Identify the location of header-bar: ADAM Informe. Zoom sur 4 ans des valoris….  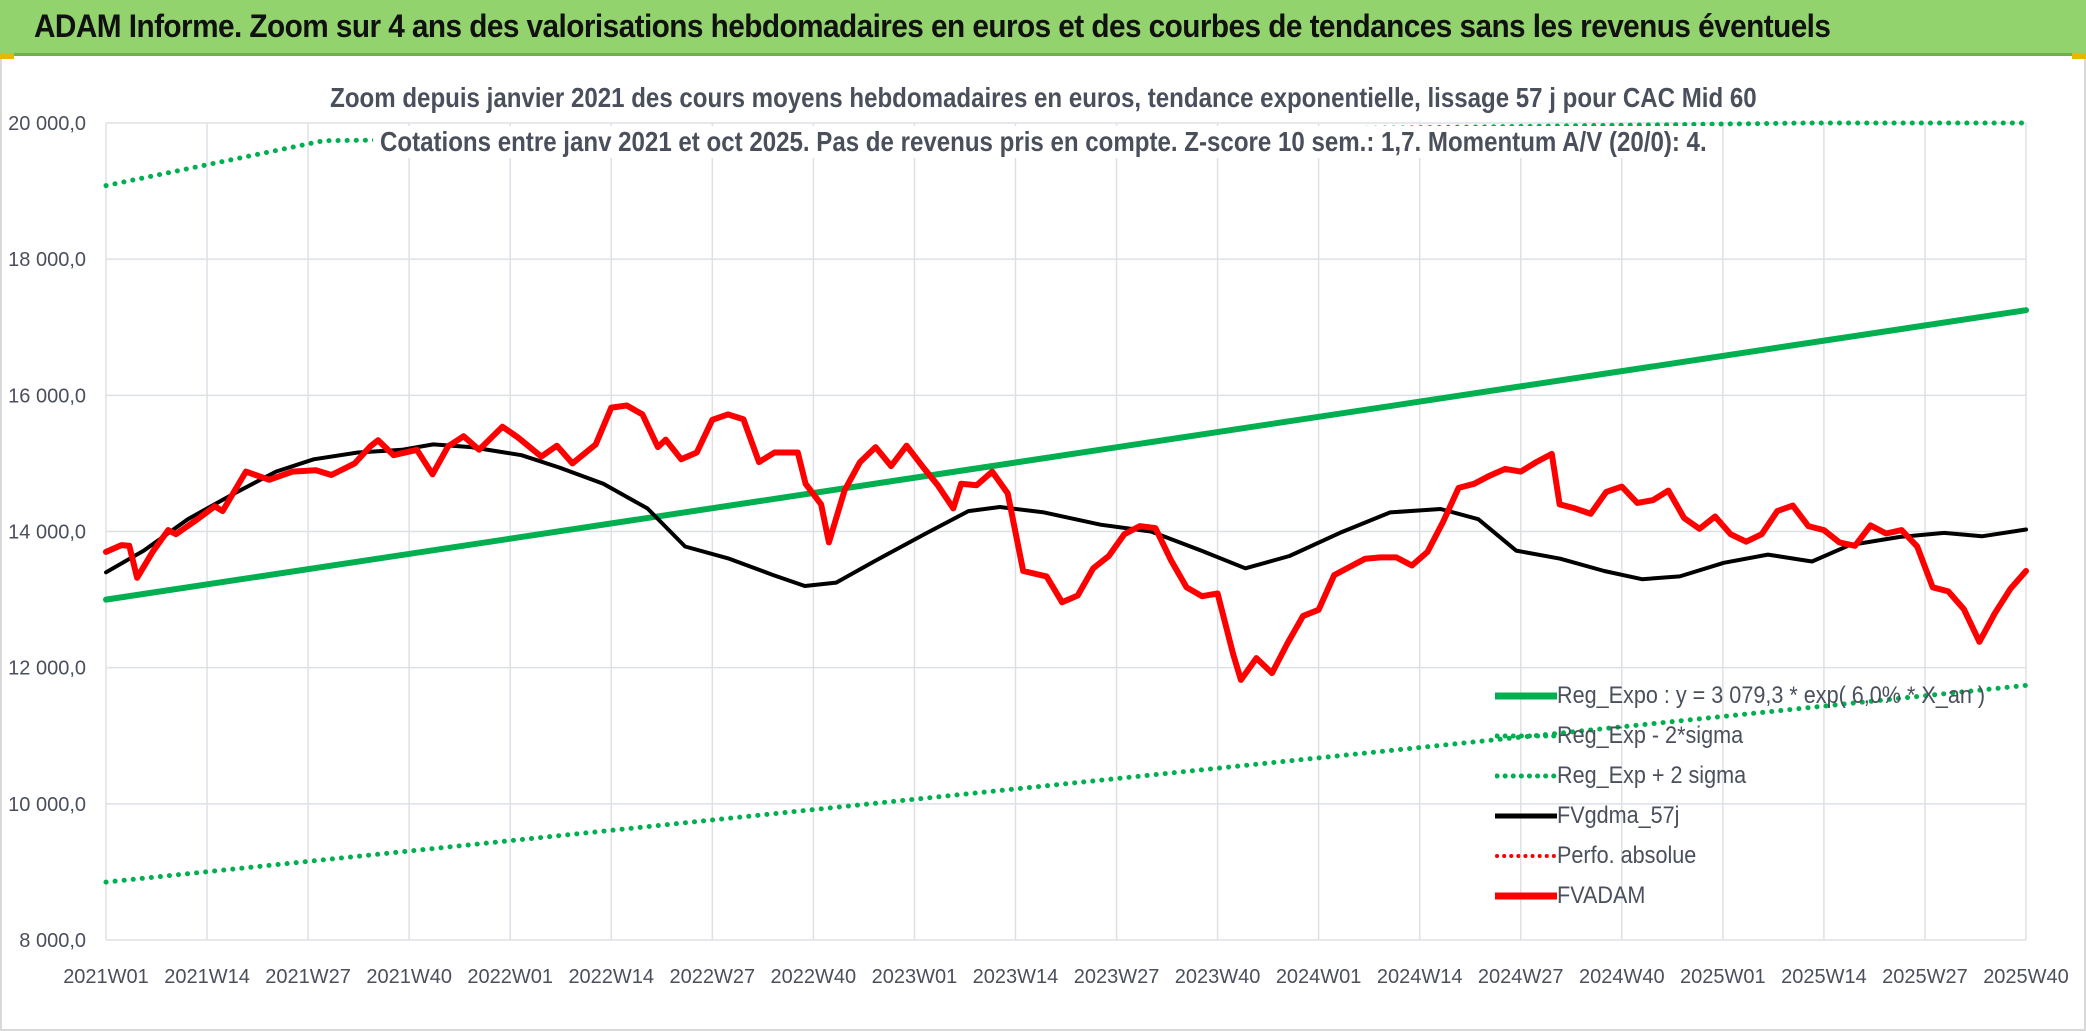
(1043, 28).